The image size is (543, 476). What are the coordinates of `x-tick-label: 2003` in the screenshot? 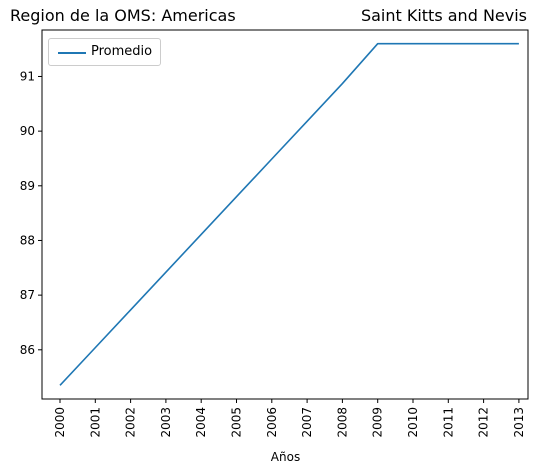 It's located at (166, 422).